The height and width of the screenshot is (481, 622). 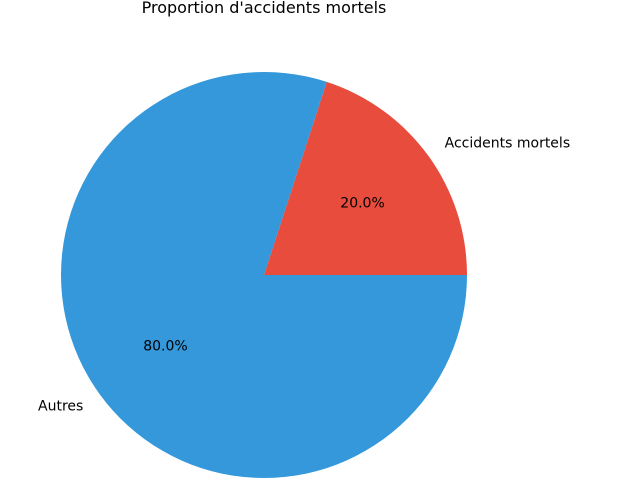 I want to click on pie-slice, so click(x=365, y=178).